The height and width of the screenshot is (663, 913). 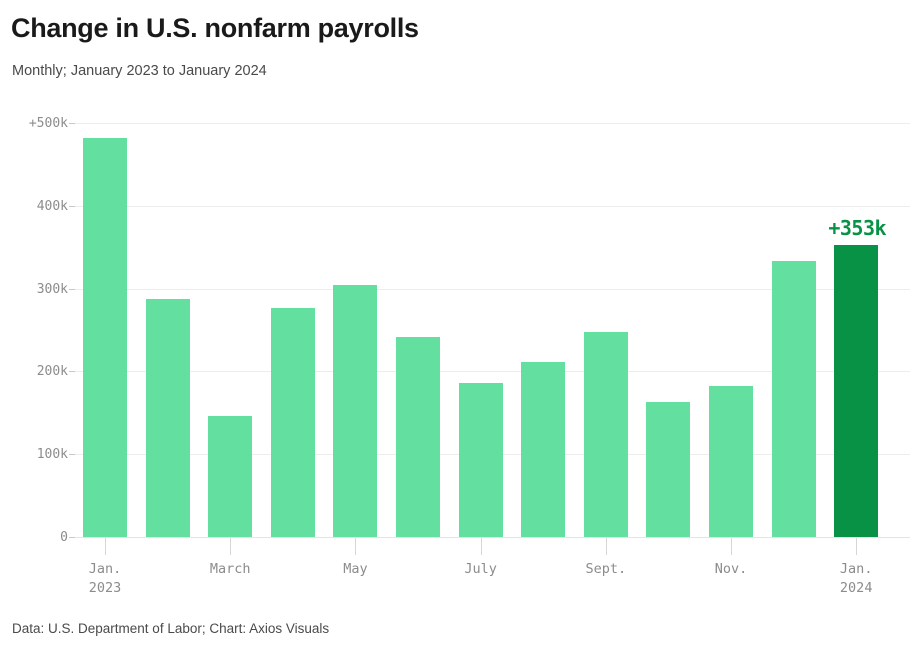 I want to click on x-axis-tick-label-month: May, so click(x=355, y=569).